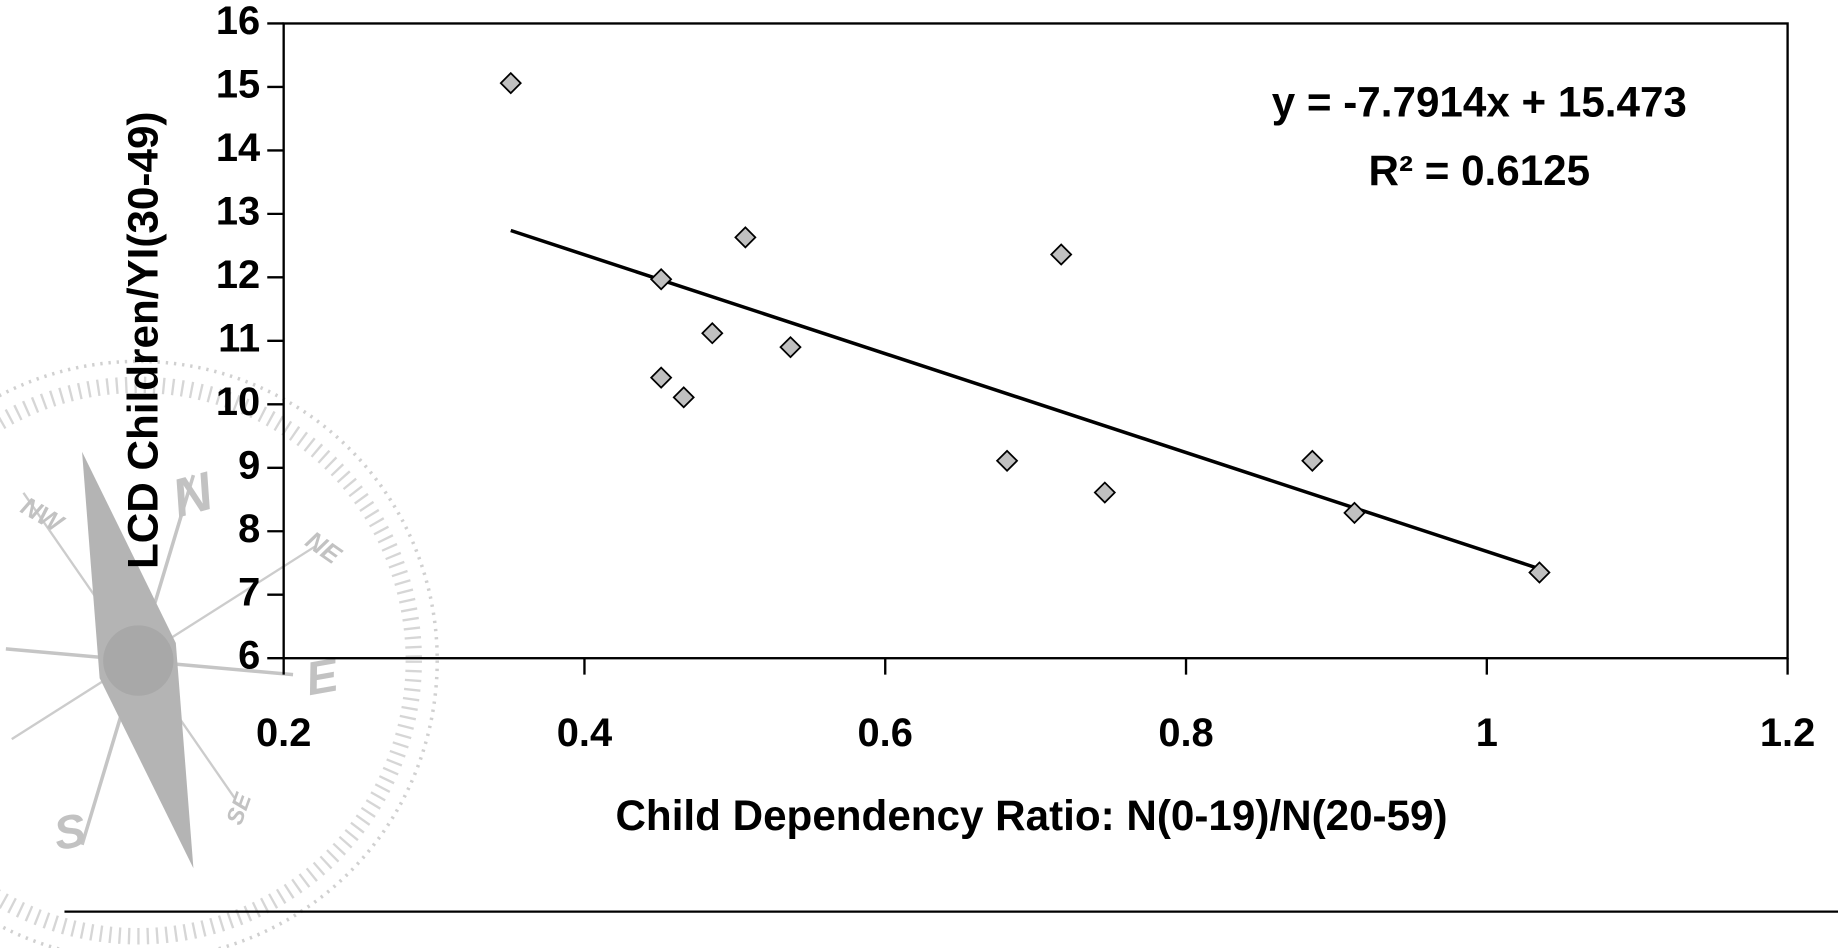 The image size is (1838, 948). What do you see at coordinates (238, 402) in the screenshot?
I see `y-tick-label: 10` at bounding box center [238, 402].